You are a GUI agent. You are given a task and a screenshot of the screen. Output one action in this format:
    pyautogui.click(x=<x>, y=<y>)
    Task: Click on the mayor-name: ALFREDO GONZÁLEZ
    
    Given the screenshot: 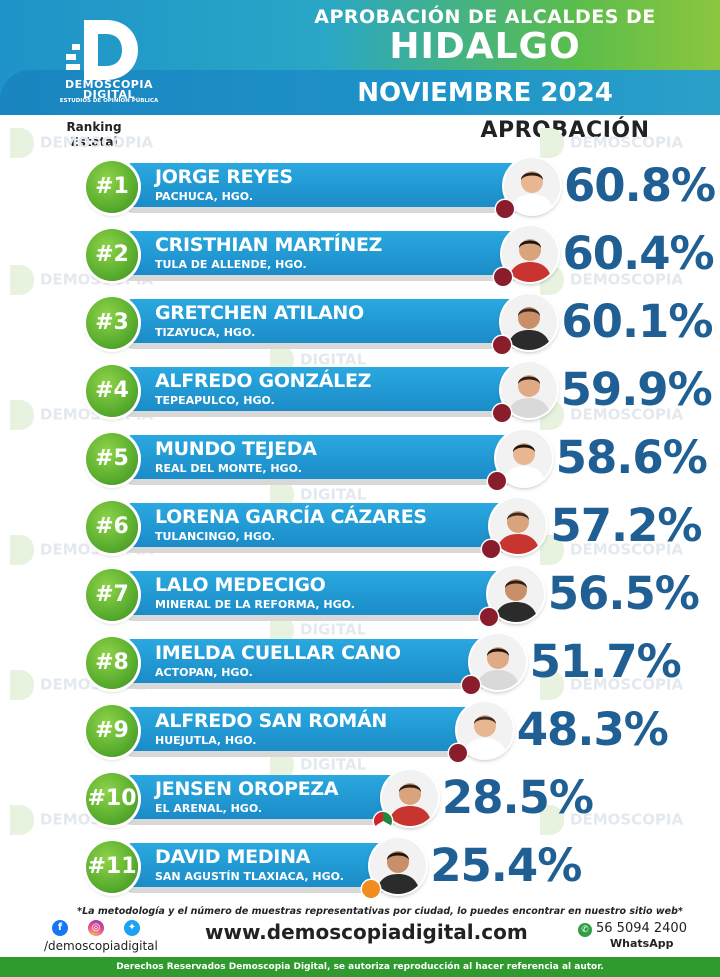 What is the action you would take?
    pyautogui.click(x=263, y=381)
    